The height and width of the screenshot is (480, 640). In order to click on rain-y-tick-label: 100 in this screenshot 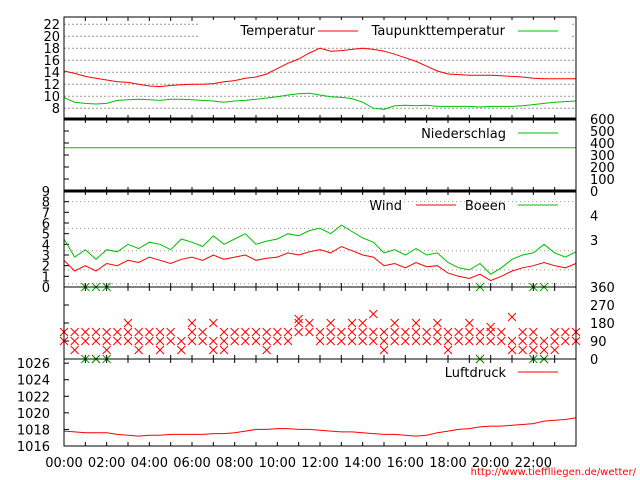, I will do `click(602, 180)`.